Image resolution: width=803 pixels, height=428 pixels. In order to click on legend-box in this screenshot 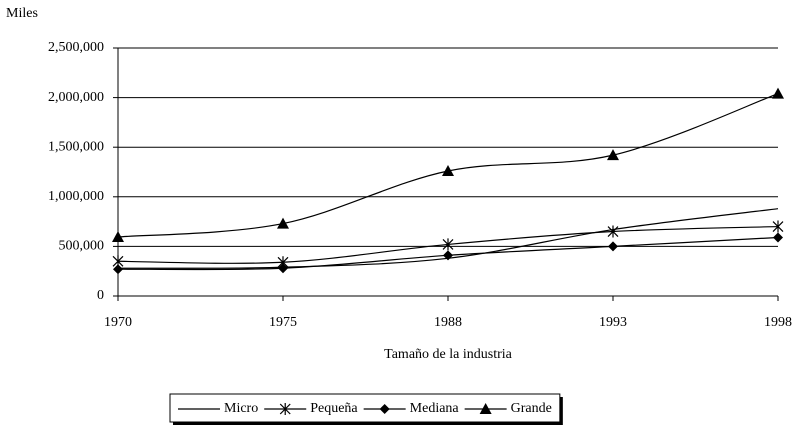, I will do `click(365, 408)`.